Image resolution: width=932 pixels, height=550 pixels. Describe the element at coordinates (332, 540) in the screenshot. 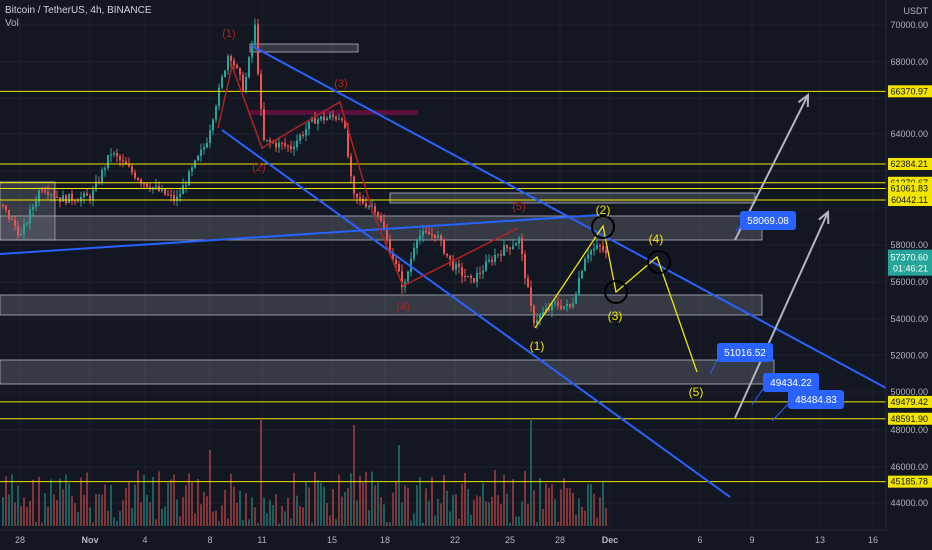

I see `time-tick-label-5: 15` at that location.